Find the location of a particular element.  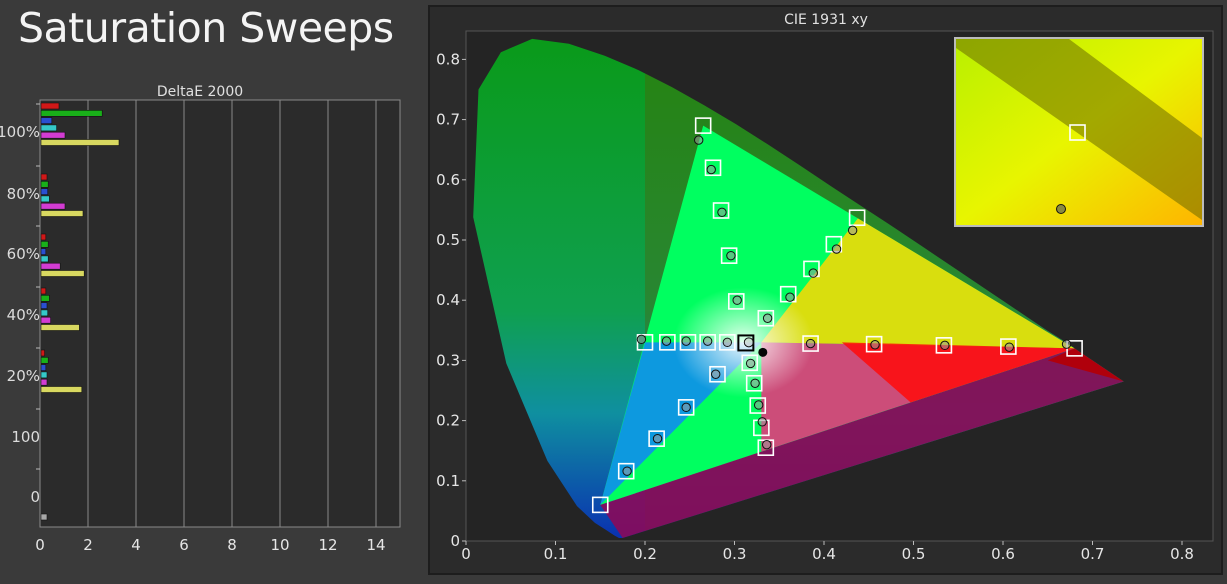

deltae-x-ticks: 0 2 4 6 8 10 12 14 is located at coordinates (210, 545).